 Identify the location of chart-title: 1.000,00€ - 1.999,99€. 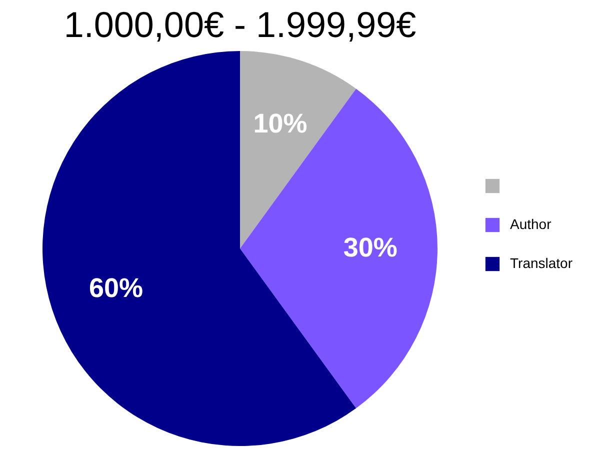
(240, 24).